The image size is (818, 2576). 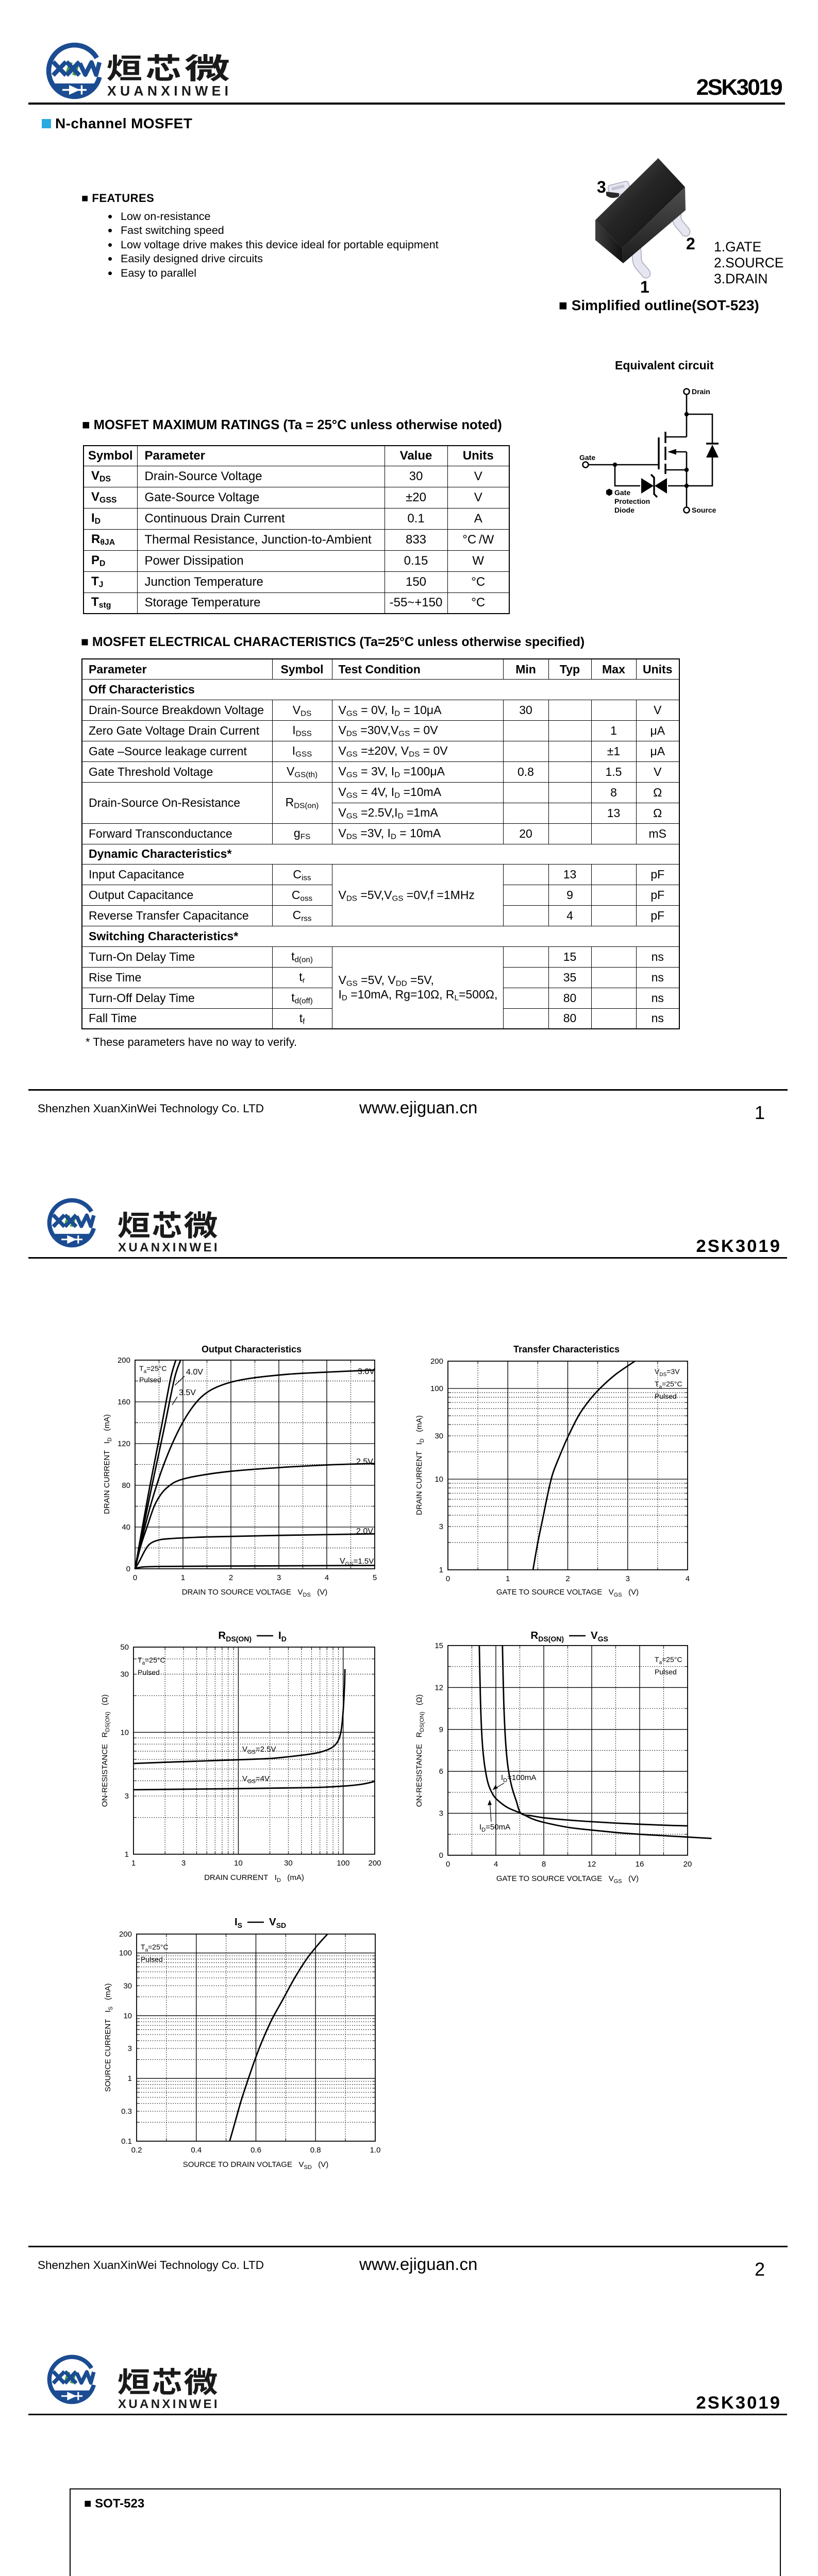 What do you see at coordinates (624, 510) in the screenshot?
I see `svg-text: Diode` at bounding box center [624, 510].